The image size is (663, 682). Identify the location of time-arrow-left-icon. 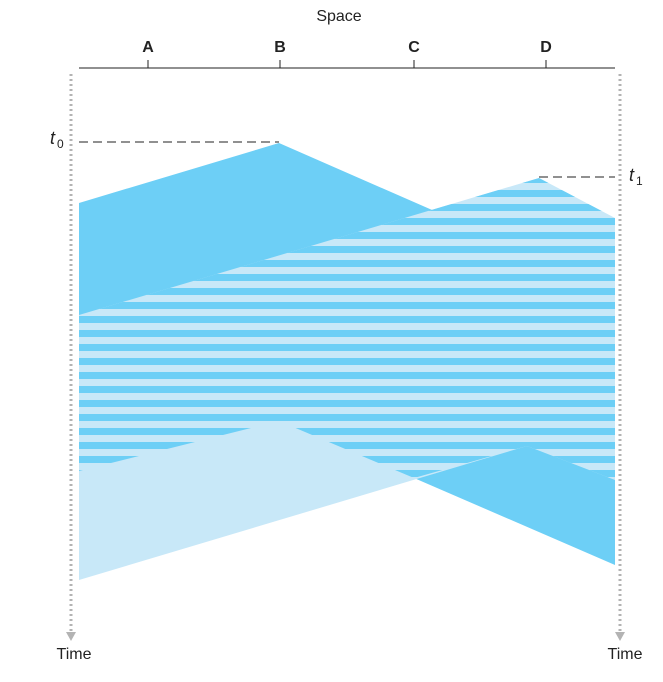
(71, 636).